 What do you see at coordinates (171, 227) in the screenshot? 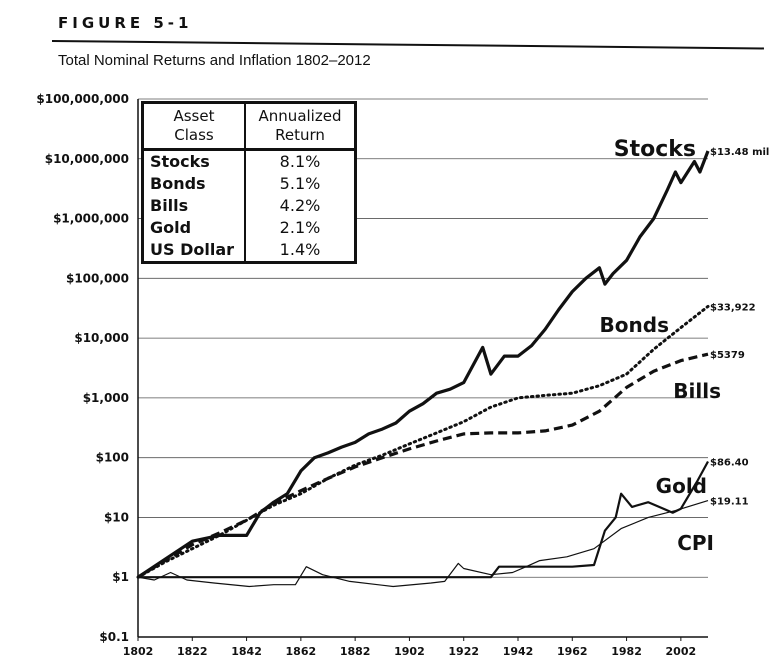
I see `asset-name: Gold` at bounding box center [171, 227].